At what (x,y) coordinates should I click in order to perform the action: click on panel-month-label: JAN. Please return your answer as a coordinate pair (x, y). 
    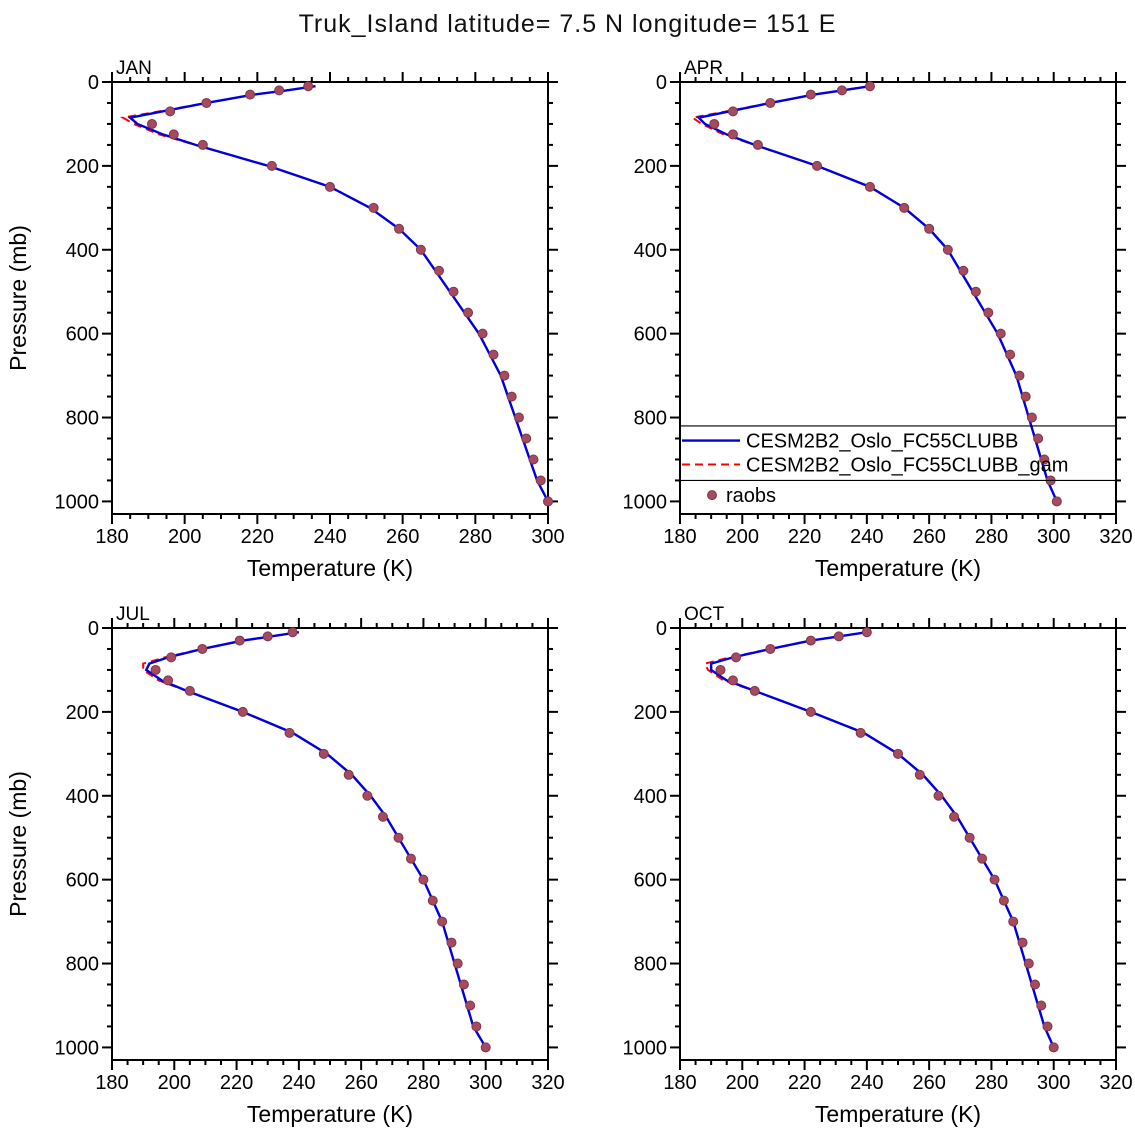
    Looking at the image, I should click on (134, 68).